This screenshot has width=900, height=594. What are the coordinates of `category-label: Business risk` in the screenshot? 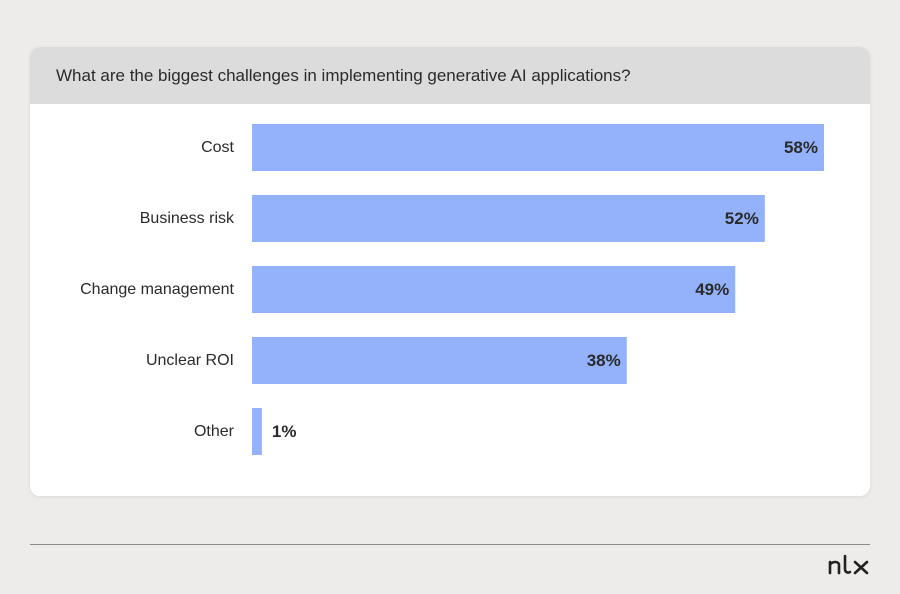 It's located at (187, 218).